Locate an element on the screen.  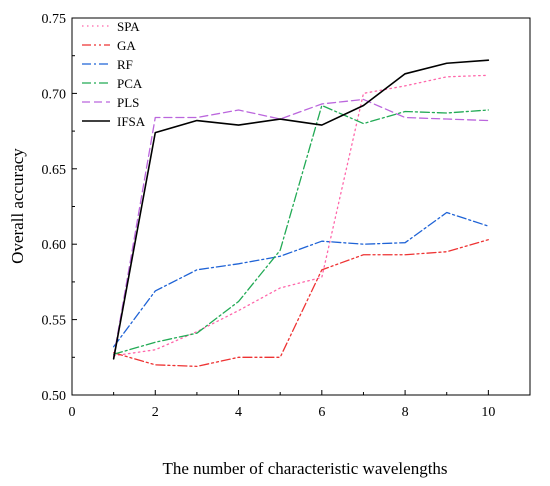
x-axis-title: The number of characteristic wavelengths is located at coordinates (304, 468).